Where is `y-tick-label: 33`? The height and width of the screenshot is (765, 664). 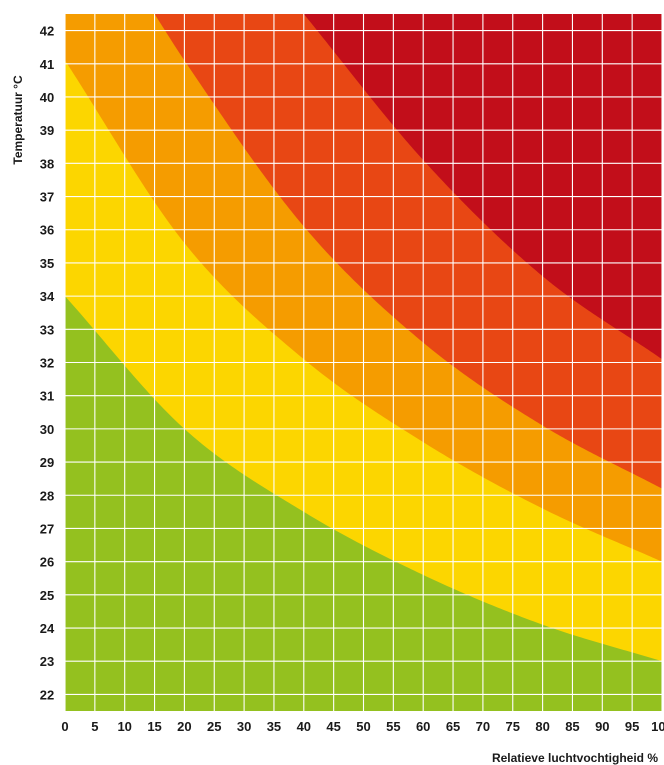 y-tick-label: 33 is located at coordinates (47, 329).